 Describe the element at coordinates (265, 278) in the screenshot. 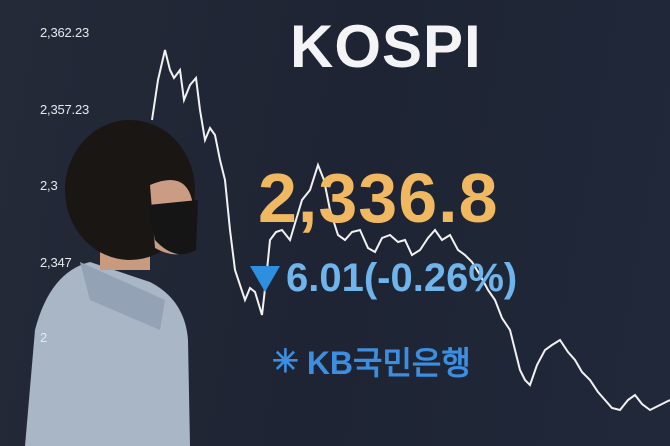

I see `down-triangle-icon` at that location.